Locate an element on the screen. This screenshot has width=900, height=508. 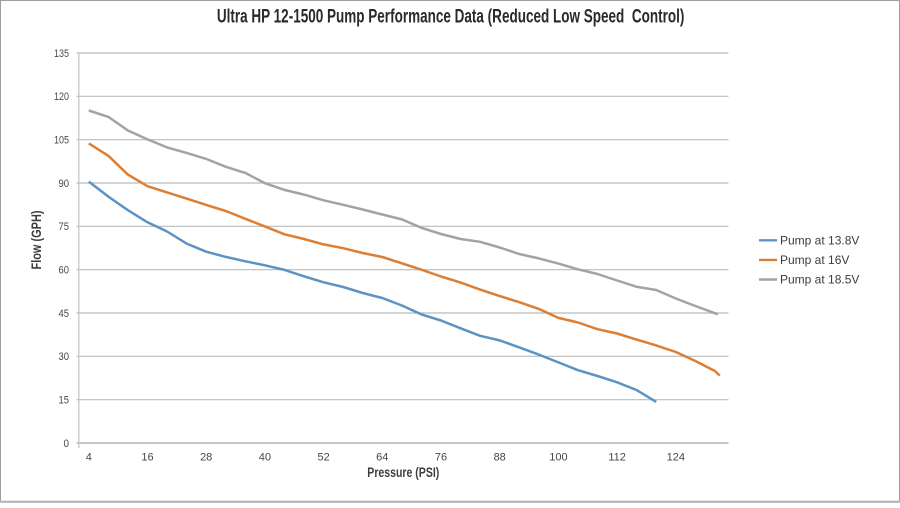
svg-text: 45 is located at coordinates (64, 314).